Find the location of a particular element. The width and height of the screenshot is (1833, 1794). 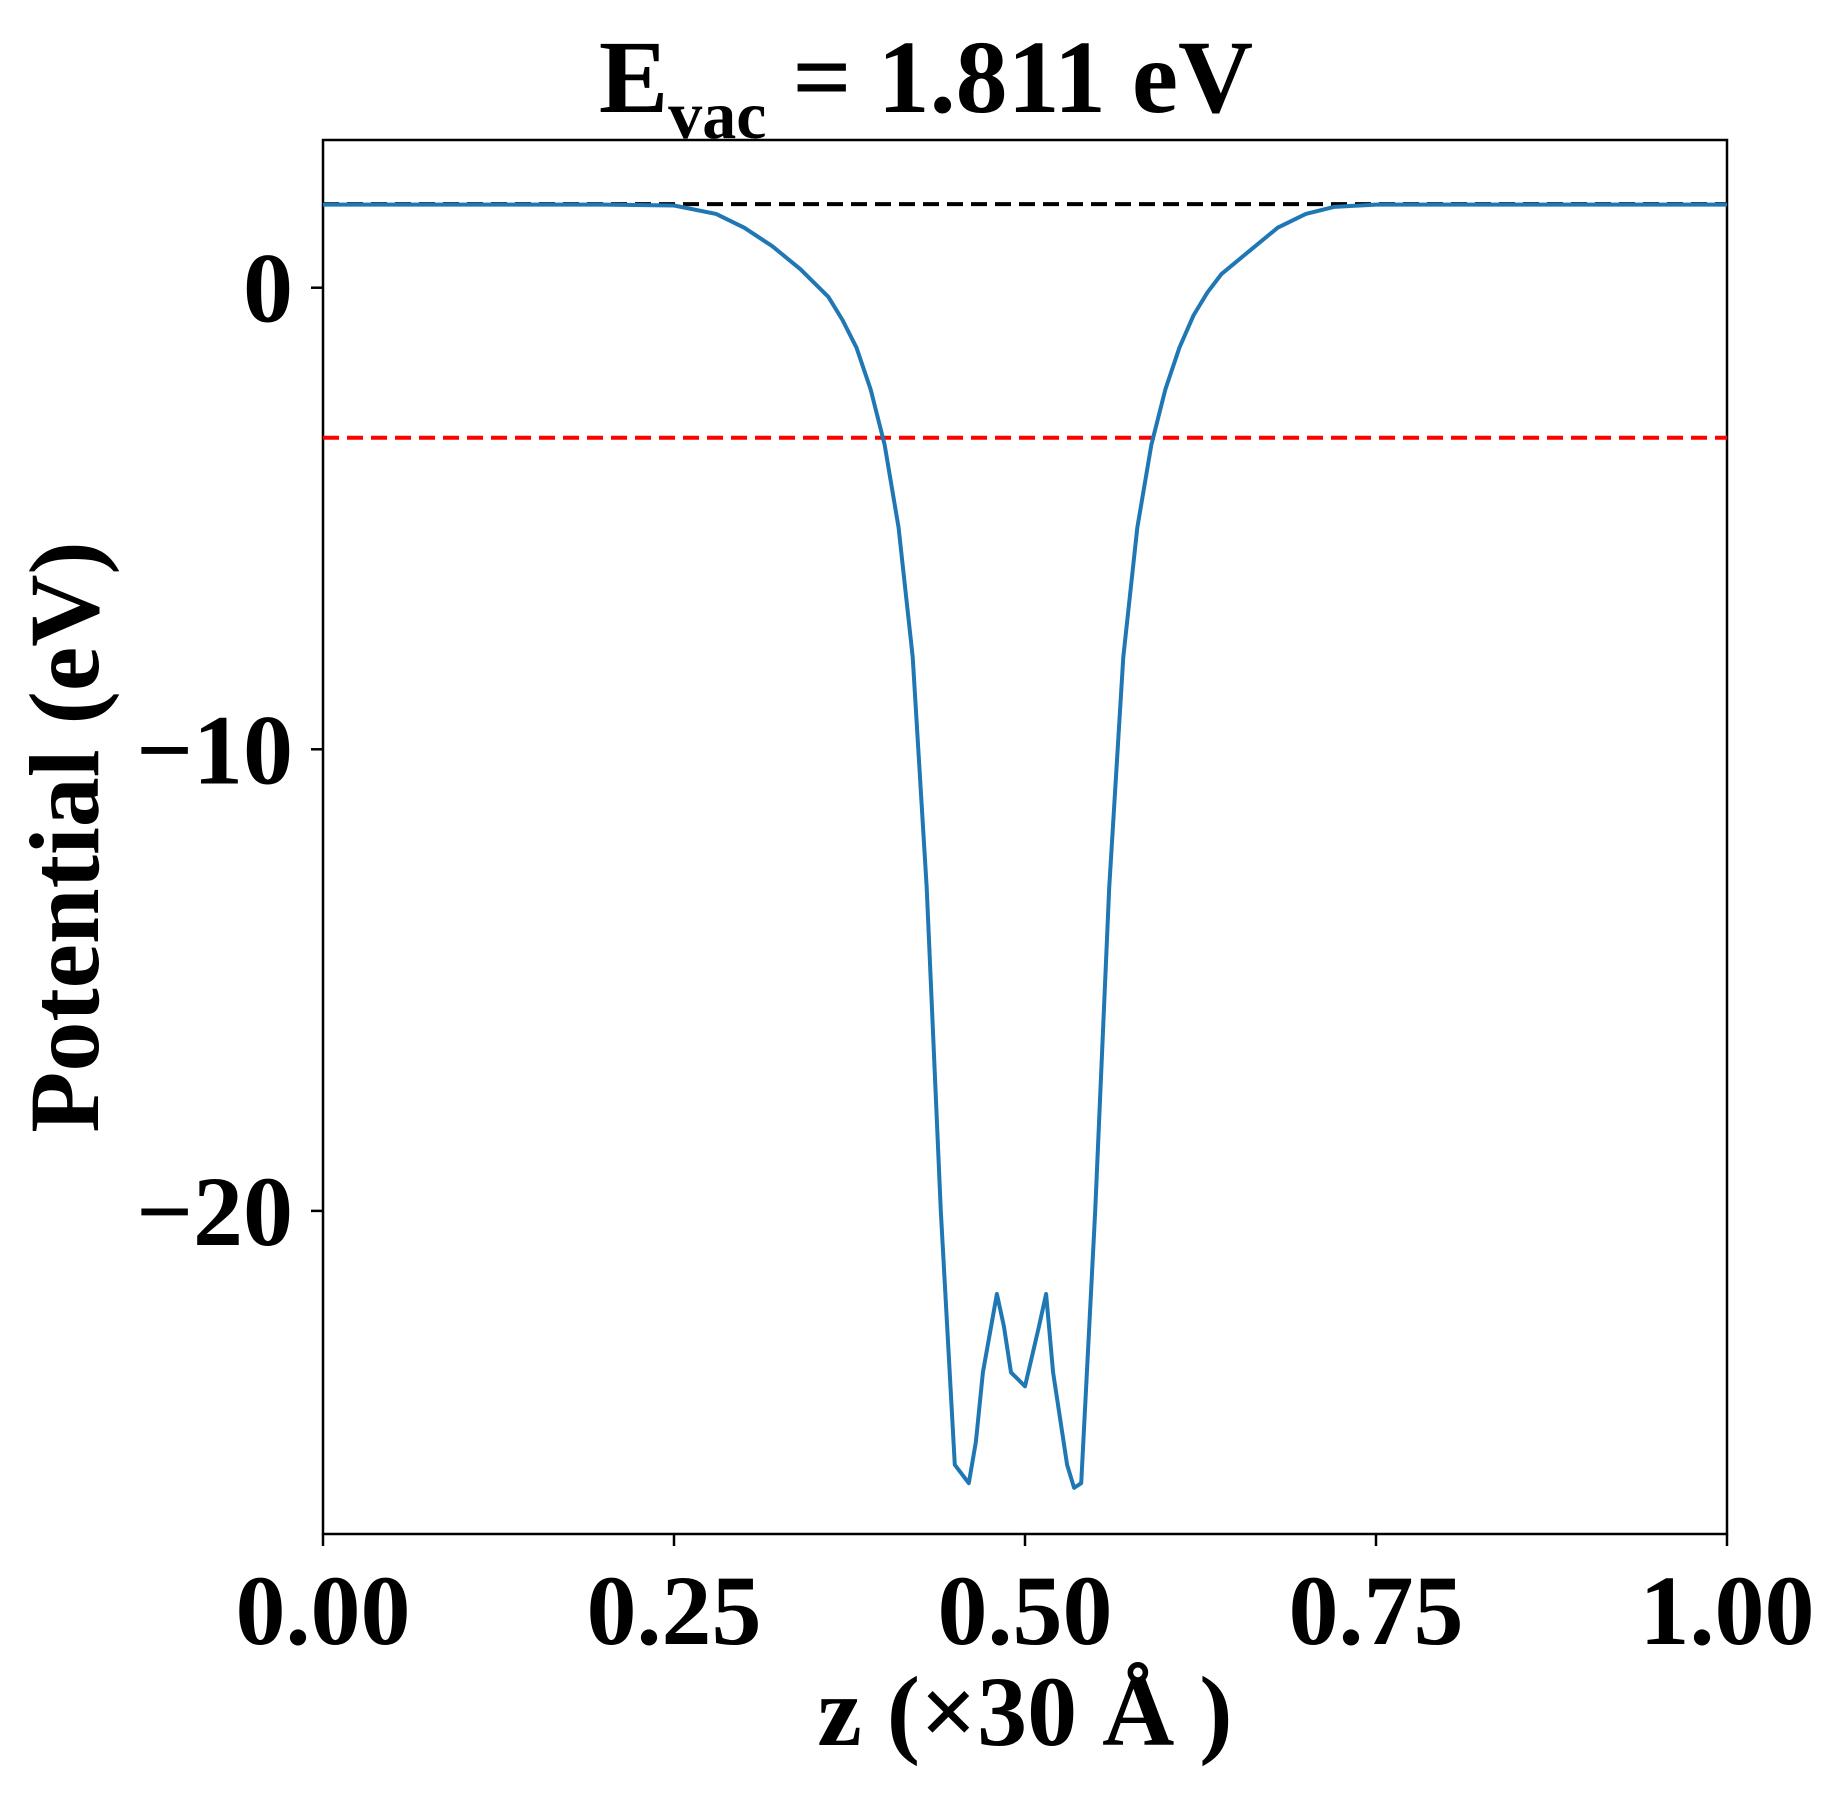

chart-title: Evac = 1.811 eV is located at coordinates (926, 86).